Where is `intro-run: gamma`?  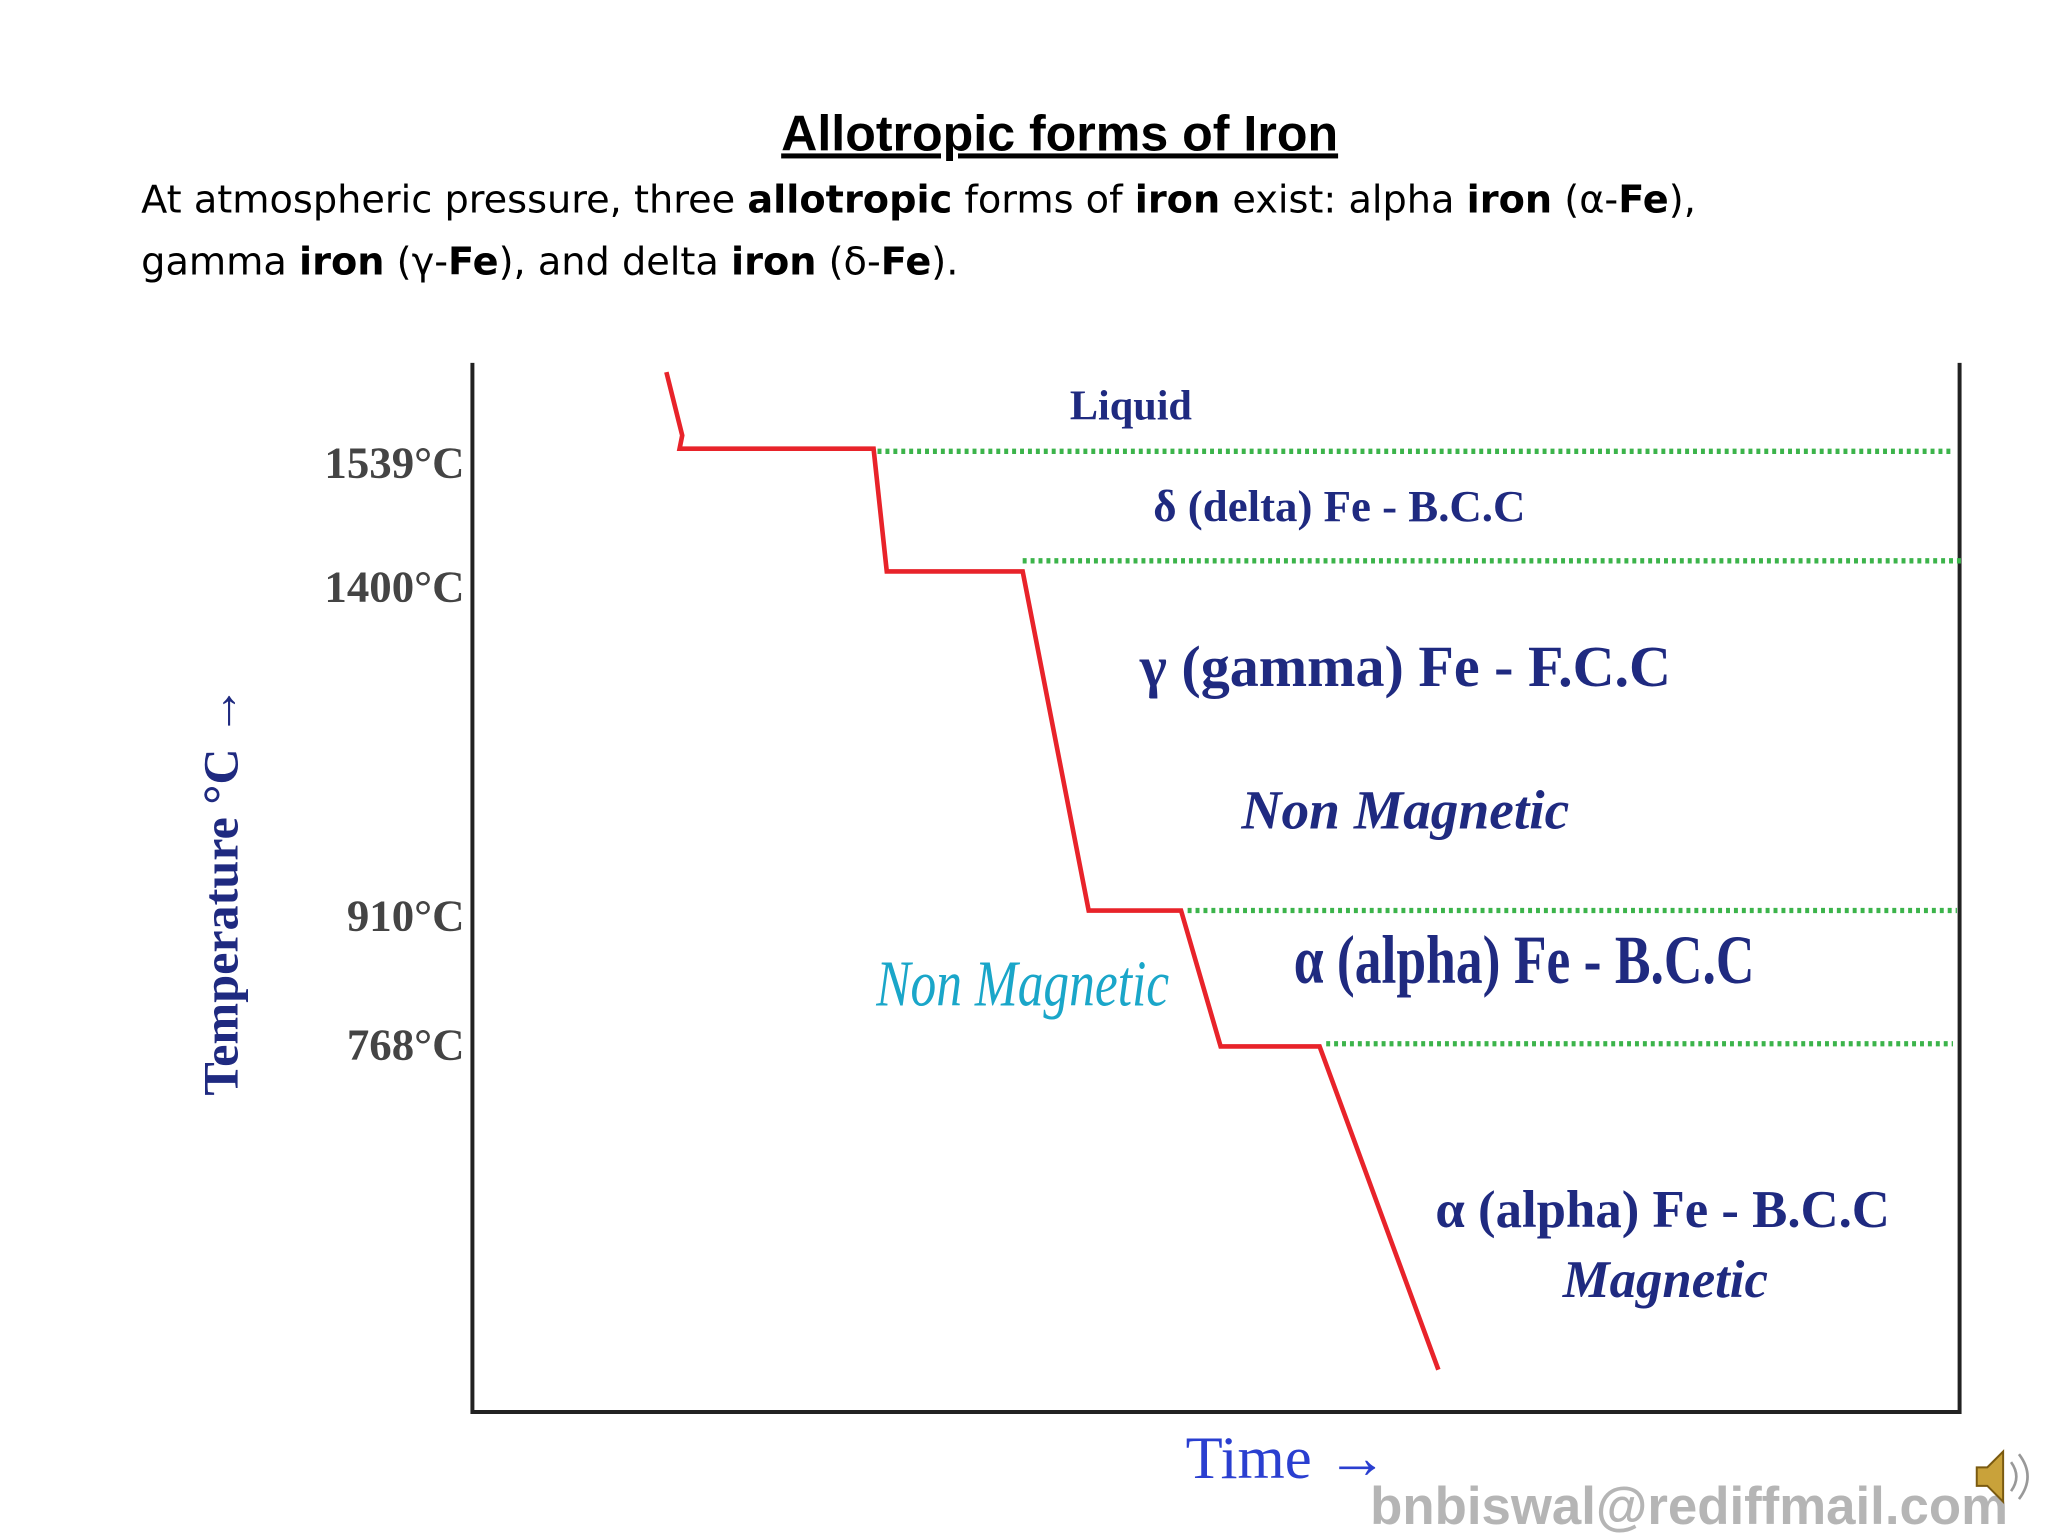
intro-run: gamma is located at coordinates (220, 261).